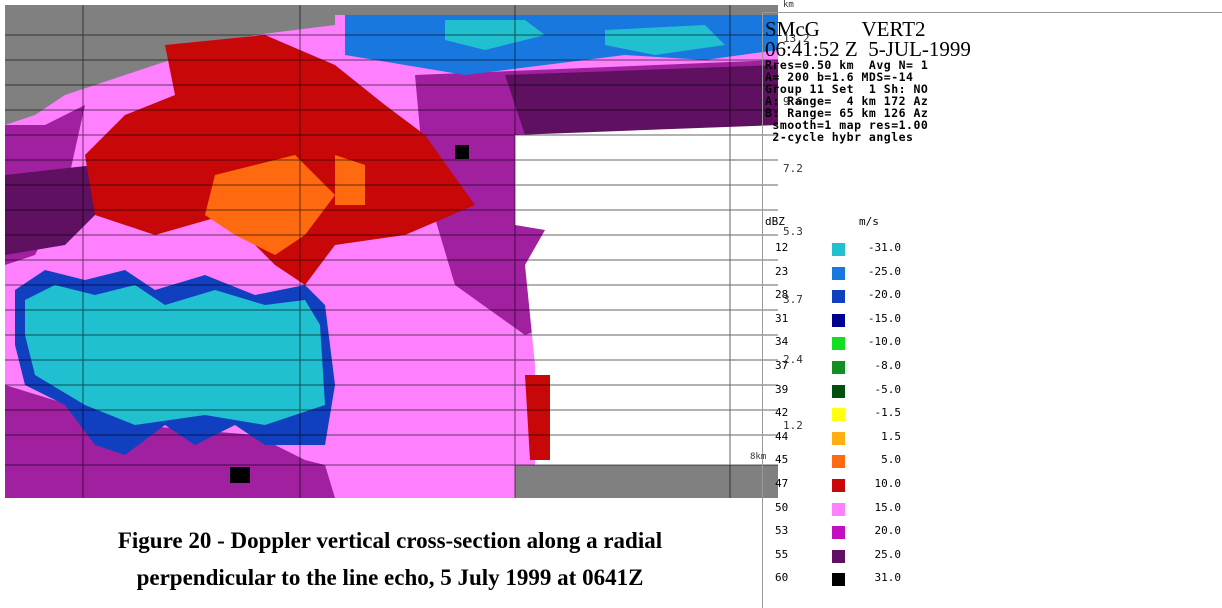 The width and height of the screenshot is (1222, 608). What do you see at coordinates (793, 425) in the screenshot?
I see `axis-label: 1.2` at bounding box center [793, 425].